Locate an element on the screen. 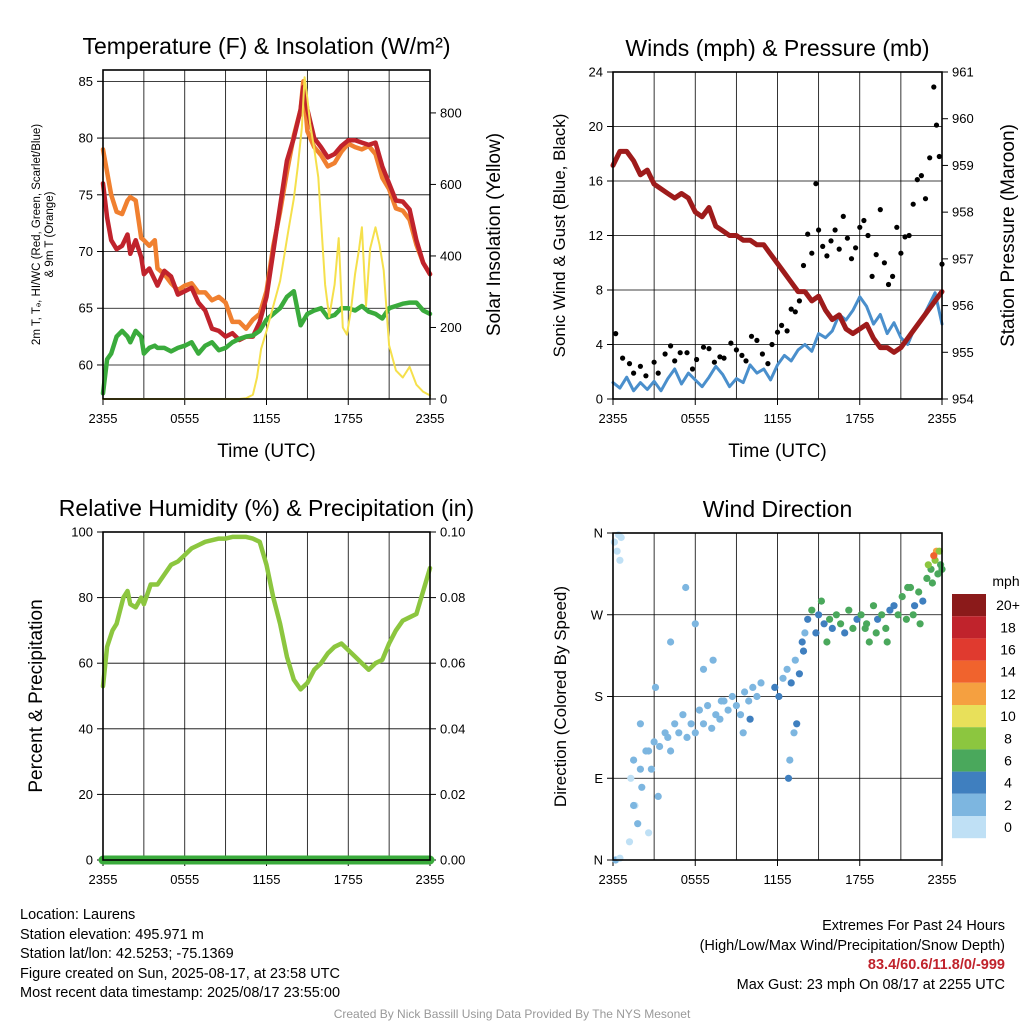 The image size is (1024, 1024). y2-tick-label: 0.08 is located at coordinates (452, 597).